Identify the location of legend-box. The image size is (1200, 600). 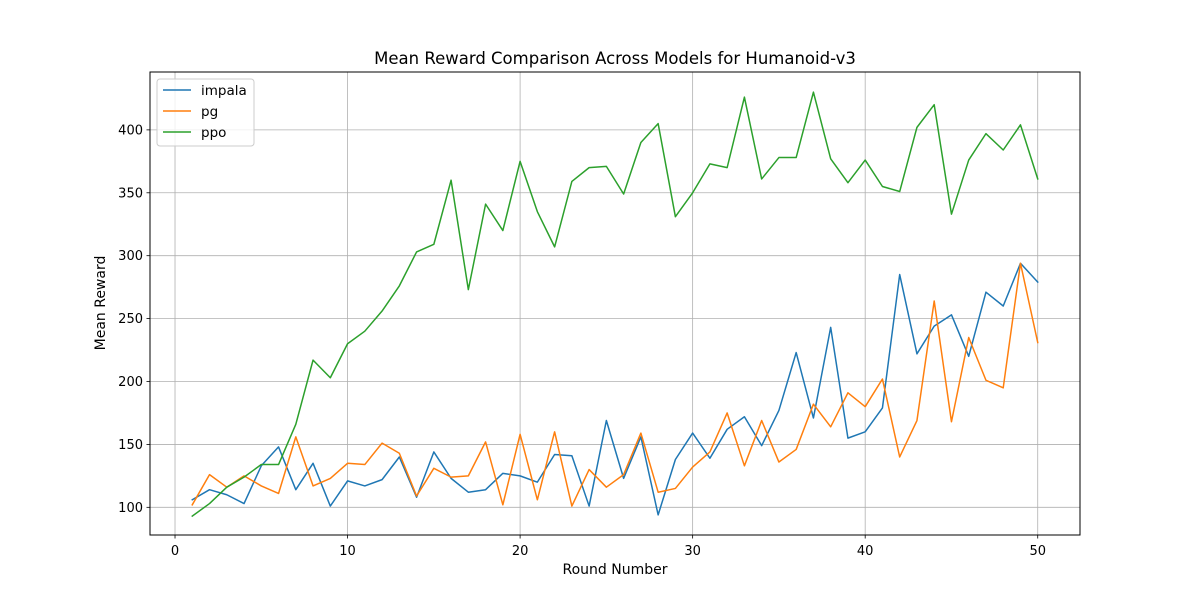
(205, 112).